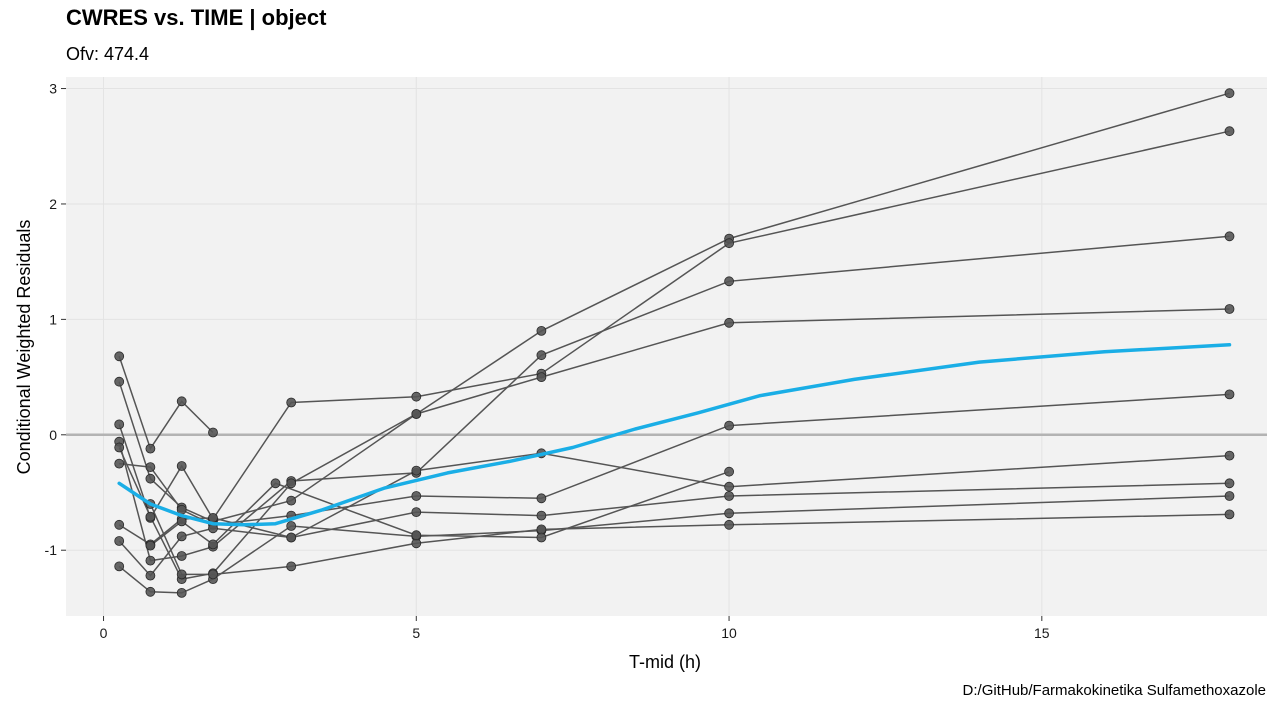 This screenshot has height=708, width=1279. I want to click on y-tick-label: 2, so click(53, 204).